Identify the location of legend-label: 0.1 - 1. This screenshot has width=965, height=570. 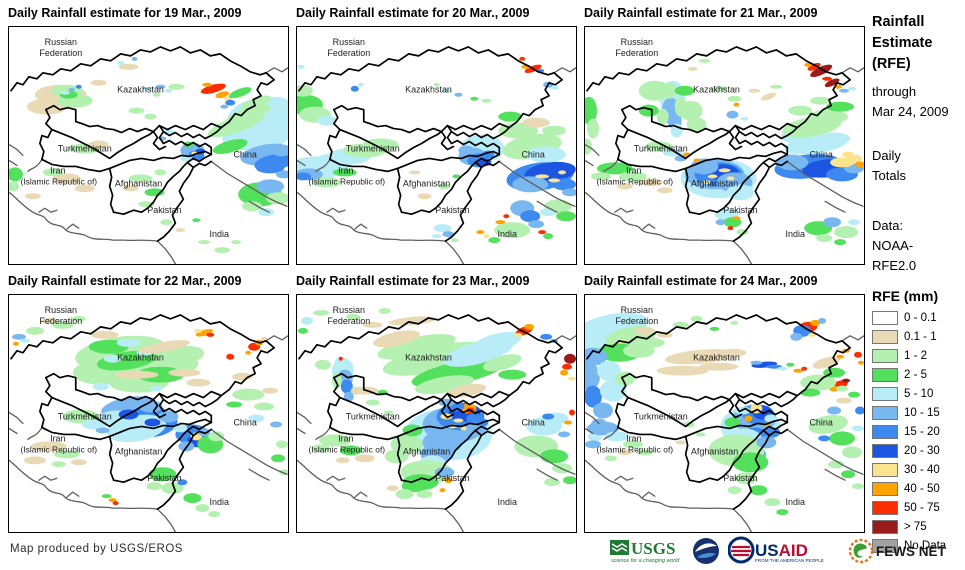
(920, 336).